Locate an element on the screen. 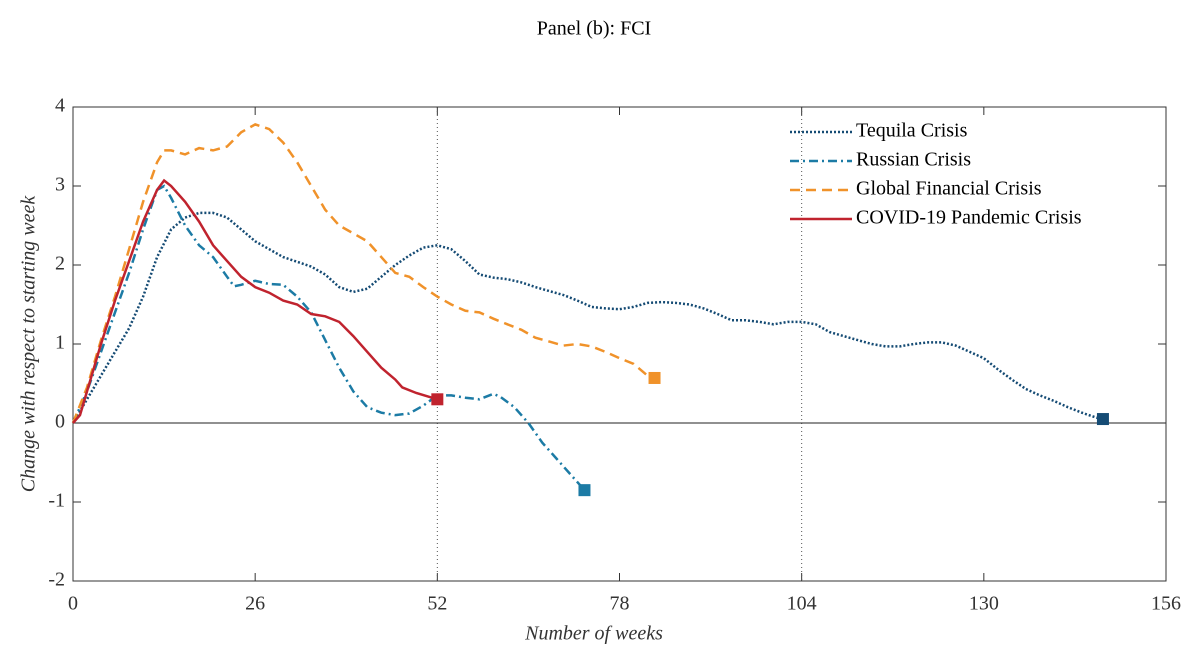 This screenshot has height=649, width=1188. x-tick-label: 78 is located at coordinates (620, 604).